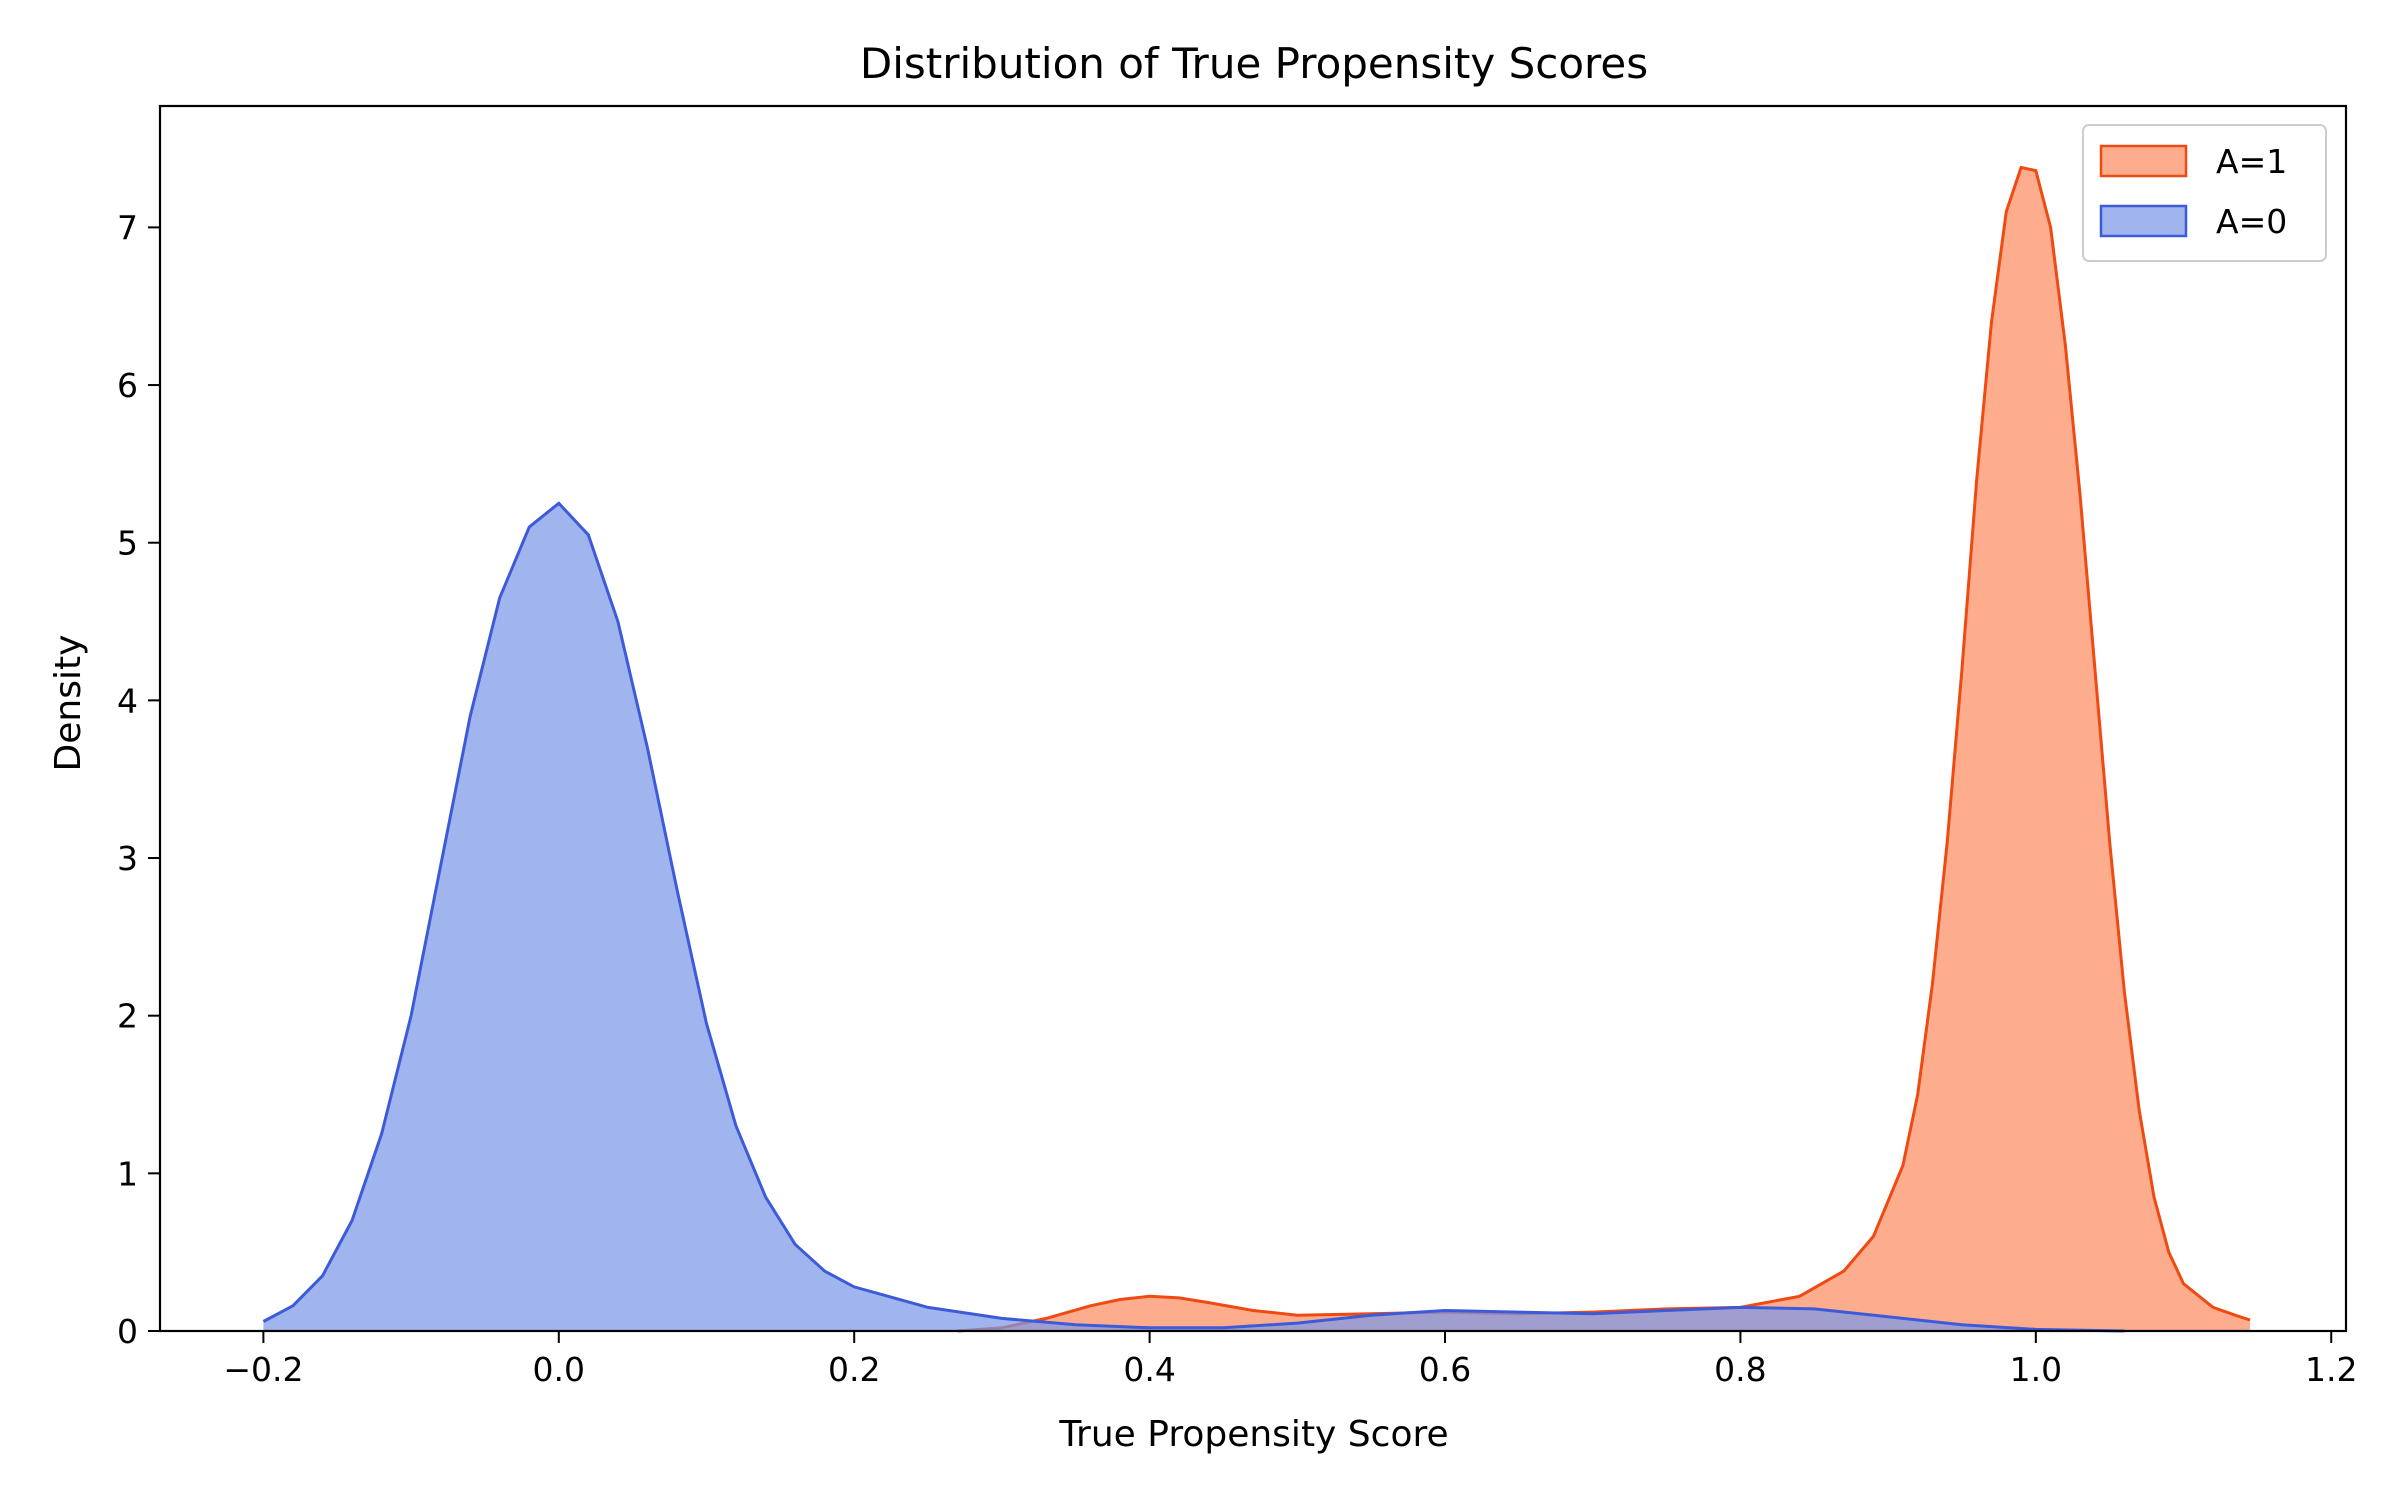 This screenshot has height=1500, width=2400. I want to click on y-tick-label: 2, so click(127, 1016).